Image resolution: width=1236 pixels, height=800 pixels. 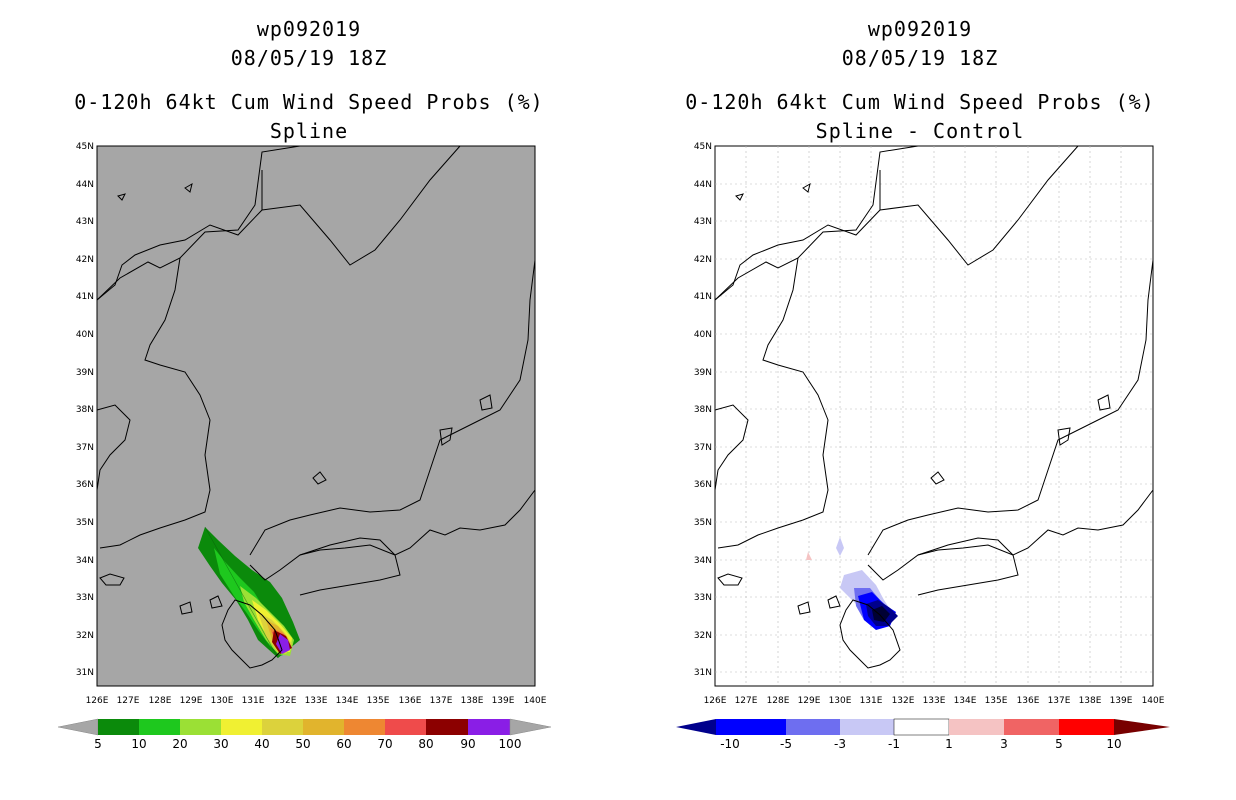 I want to click on svg-text: 90, so click(x=467, y=744).